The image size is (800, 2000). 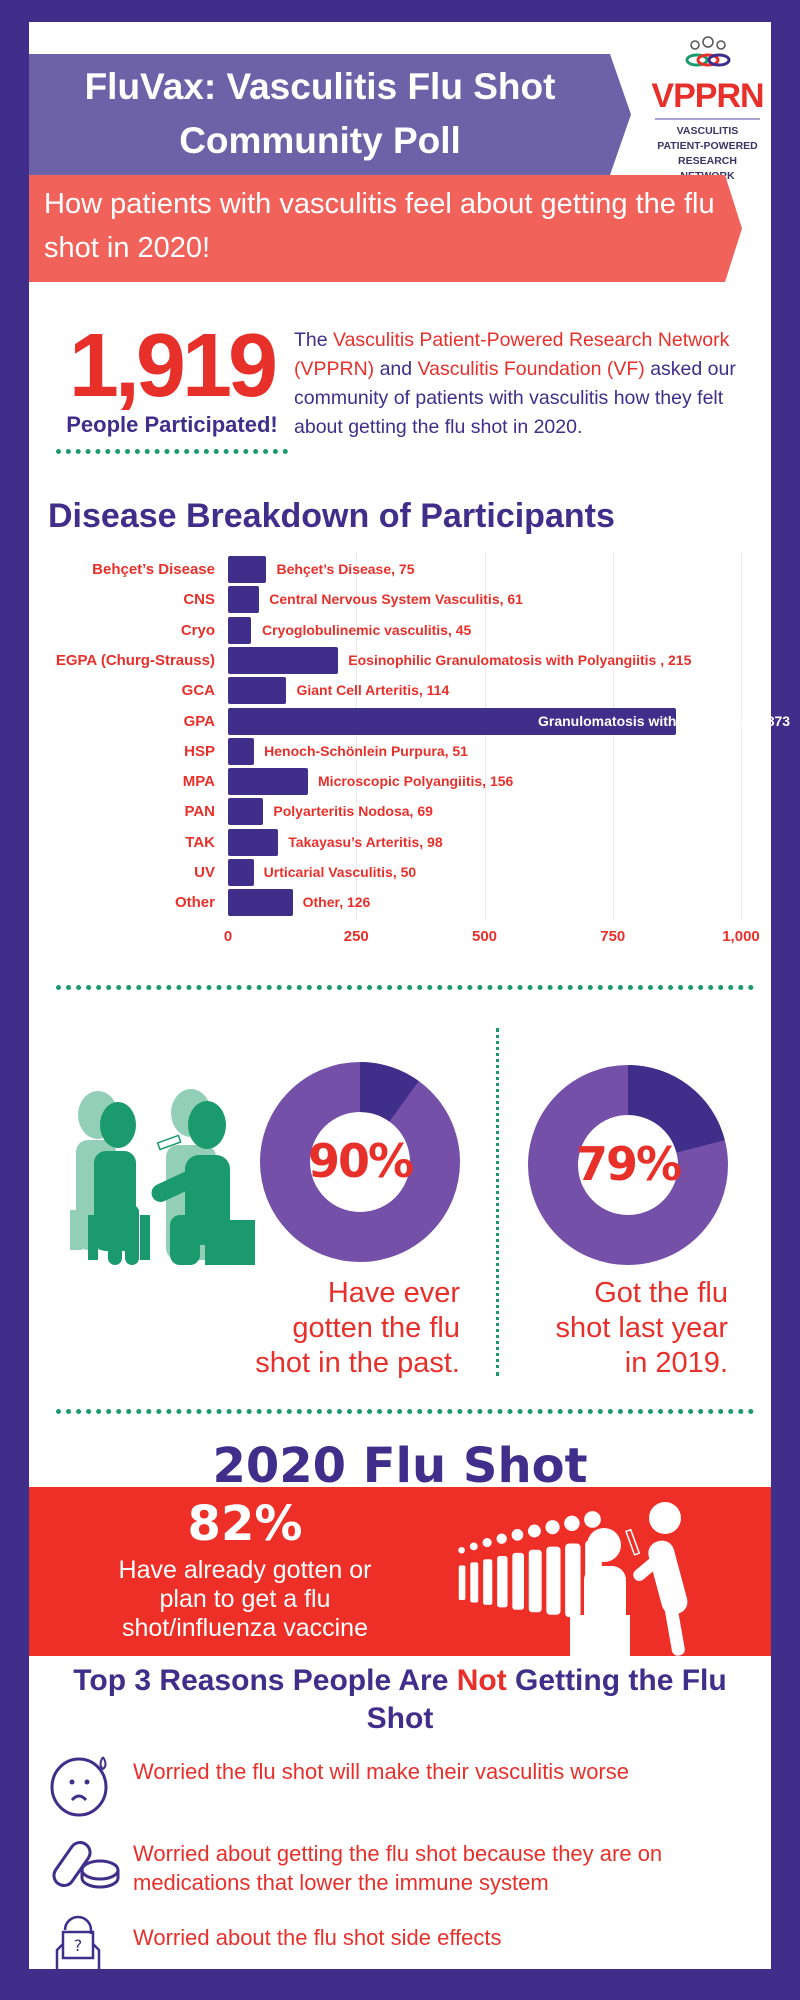 What do you see at coordinates (245, 1628) in the screenshot?
I see `description-line: shot/influenza vaccine` at bounding box center [245, 1628].